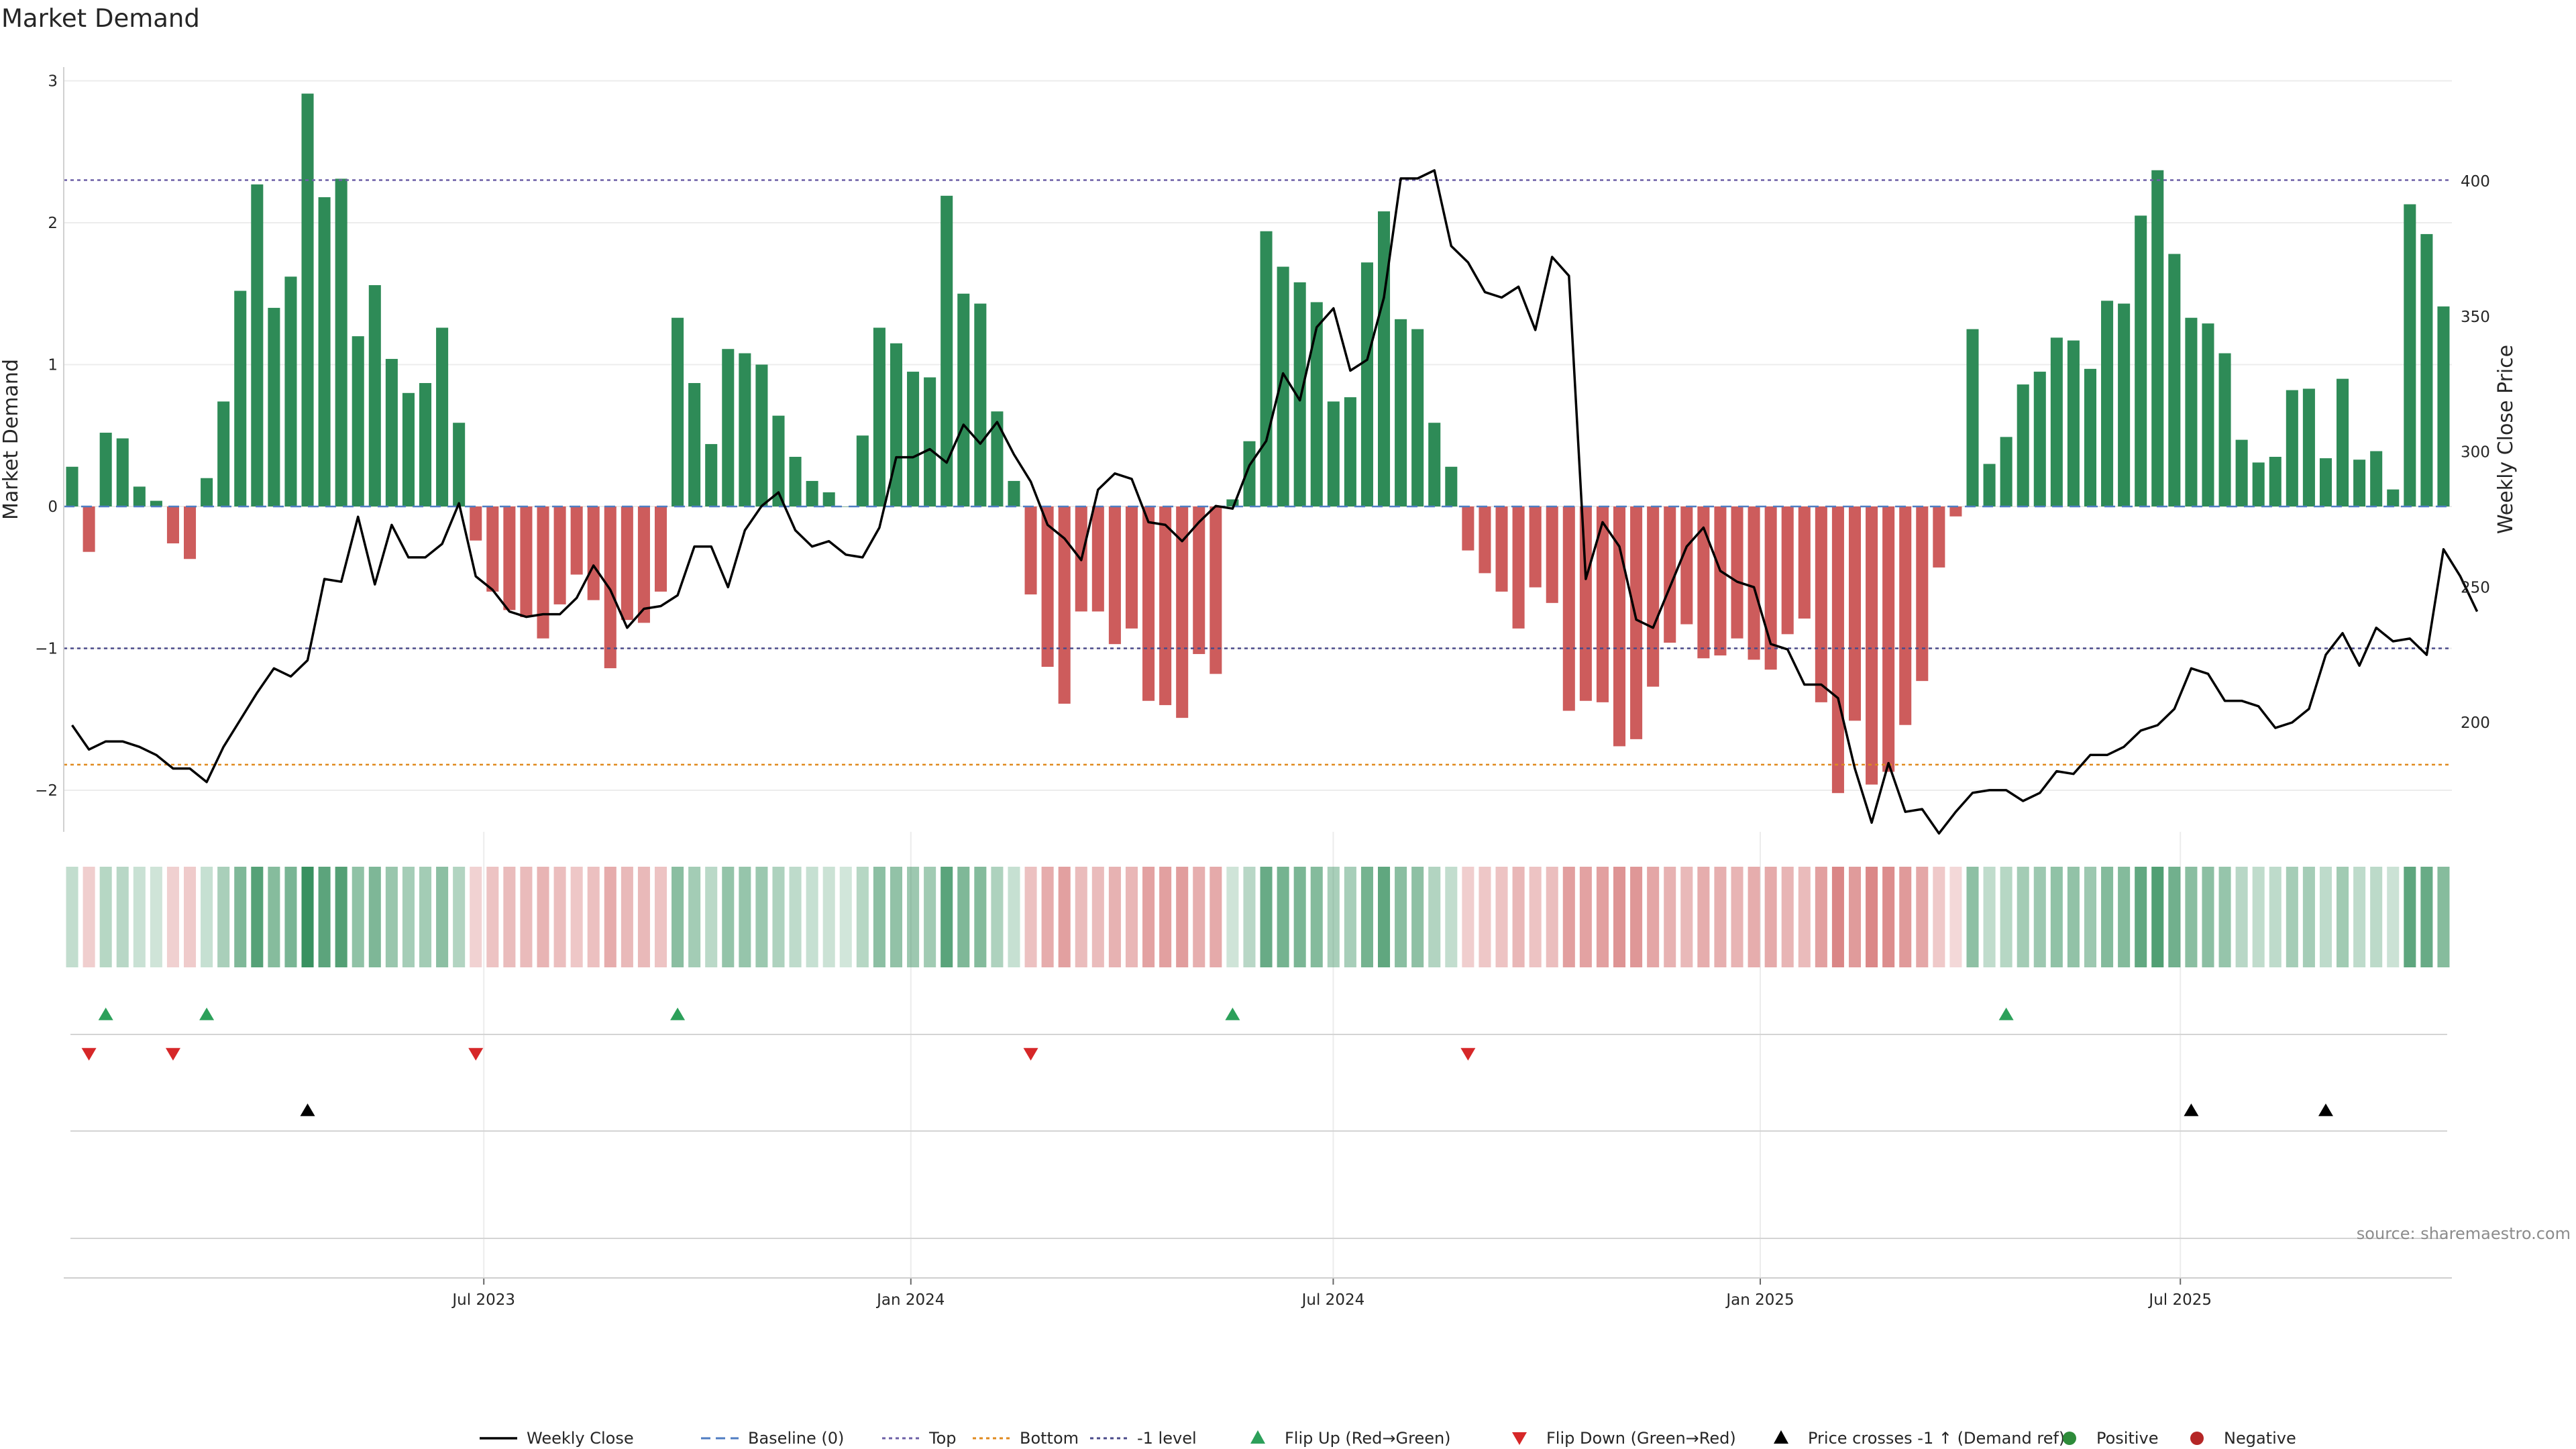  What do you see at coordinates (2475, 317) in the screenshot?
I see `y2-tick-label: 350` at bounding box center [2475, 317].